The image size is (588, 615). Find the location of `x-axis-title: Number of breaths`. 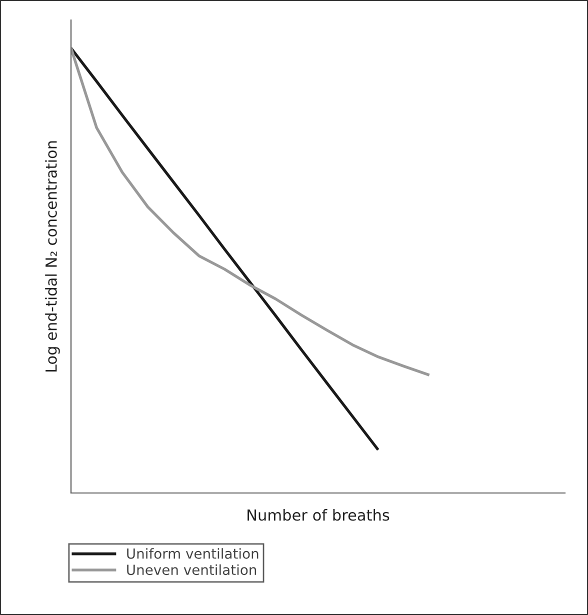

x-axis-title: Number of breaths is located at coordinates (319, 514).